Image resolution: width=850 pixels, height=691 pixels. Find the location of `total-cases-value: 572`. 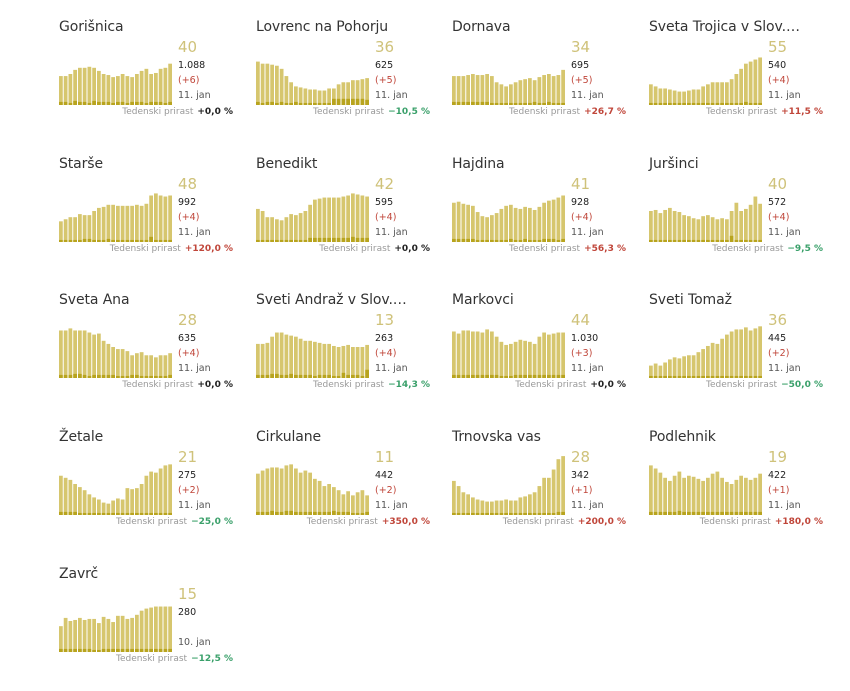

total-cases-value: 572 is located at coordinates (777, 202).